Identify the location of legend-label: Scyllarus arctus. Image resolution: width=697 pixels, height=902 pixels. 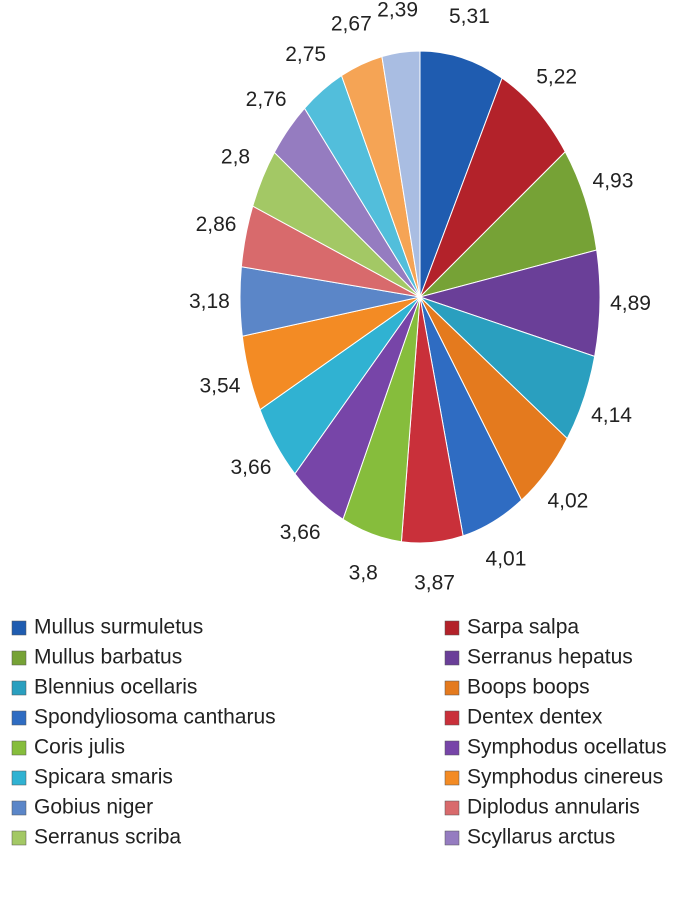
(541, 837).